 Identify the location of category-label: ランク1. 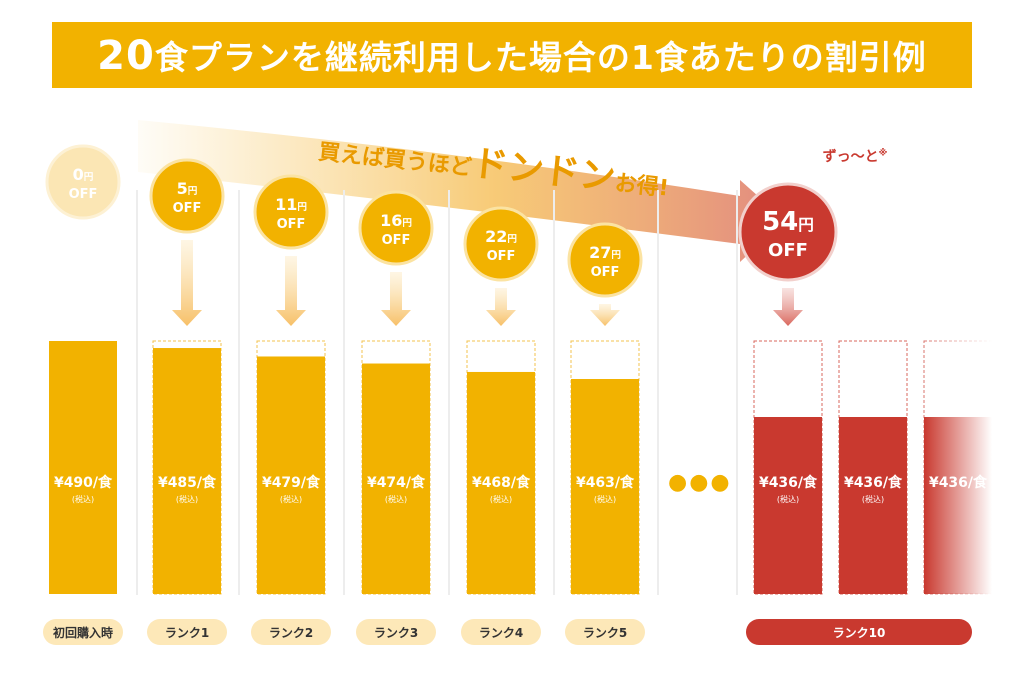
(187, 633).